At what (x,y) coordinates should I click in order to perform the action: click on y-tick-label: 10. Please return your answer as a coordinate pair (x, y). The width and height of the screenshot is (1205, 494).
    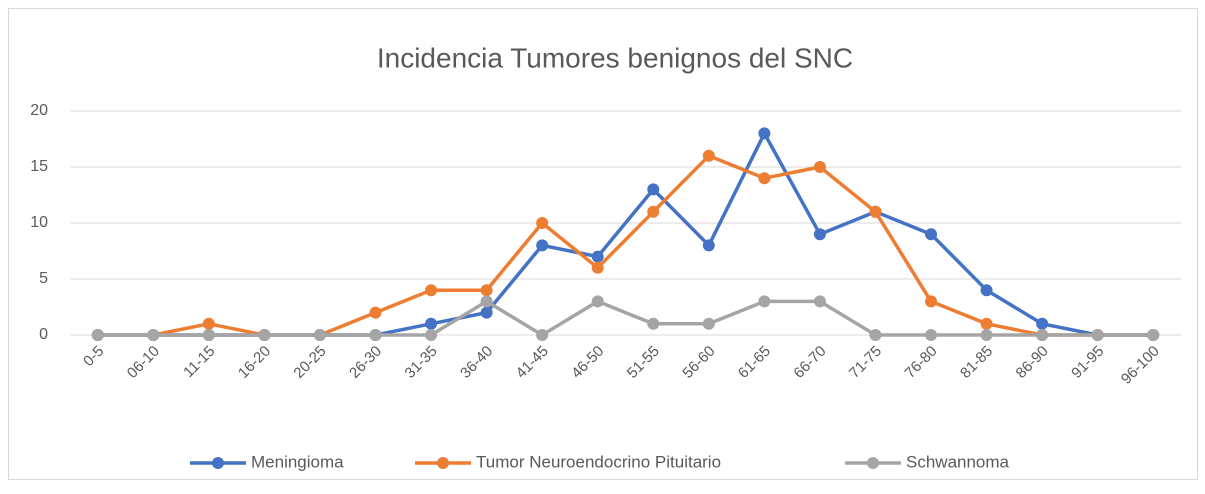
    Looking at the image, I should click on (39, 222).